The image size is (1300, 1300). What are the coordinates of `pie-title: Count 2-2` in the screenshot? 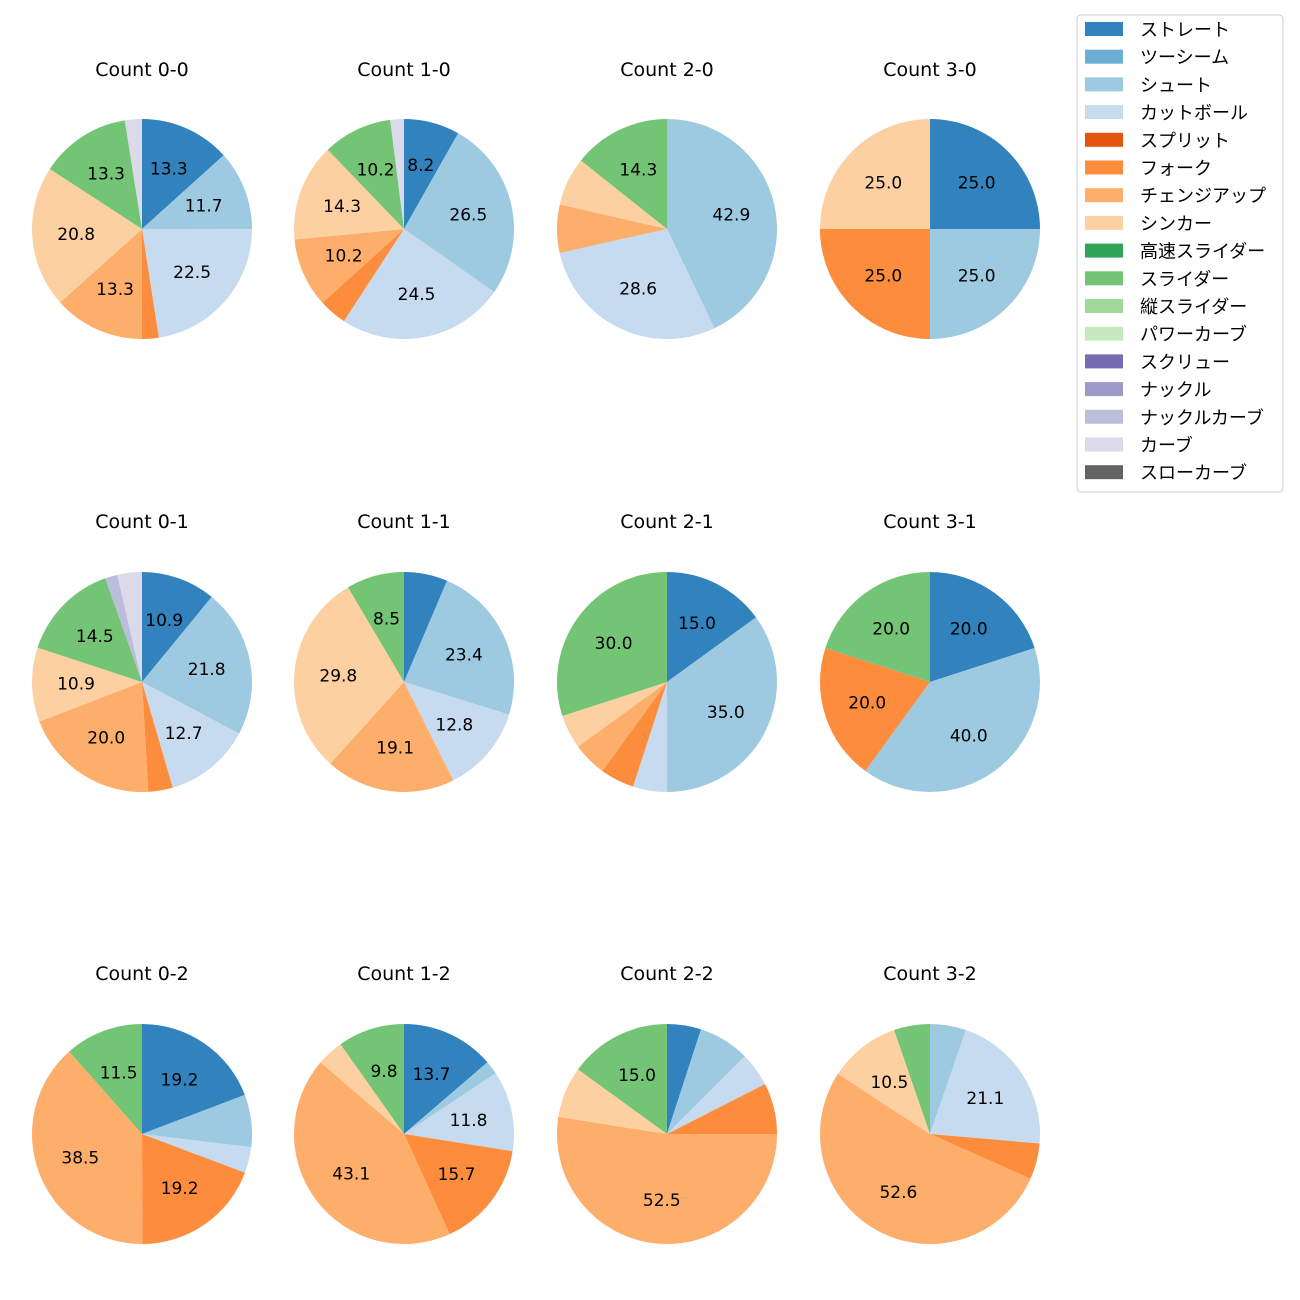 It's located at (667, 974).